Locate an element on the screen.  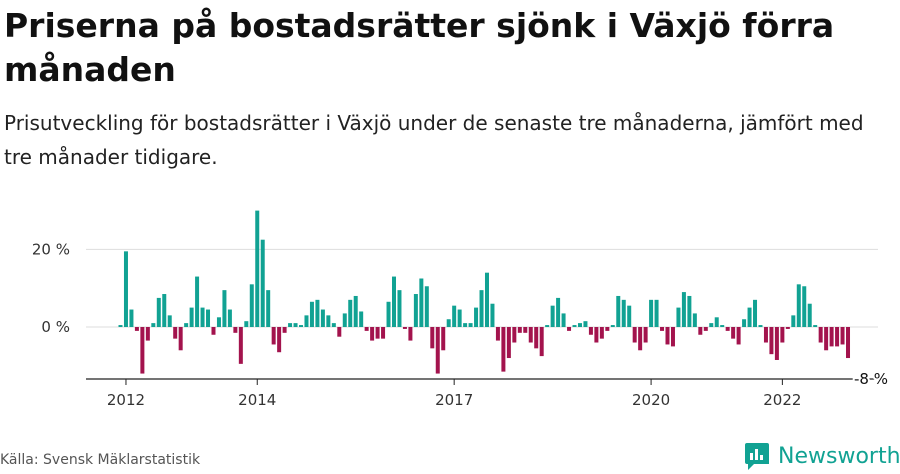
source-note: Källa: Svensk Mäklarstatistik is located at coordinates (100, 460).